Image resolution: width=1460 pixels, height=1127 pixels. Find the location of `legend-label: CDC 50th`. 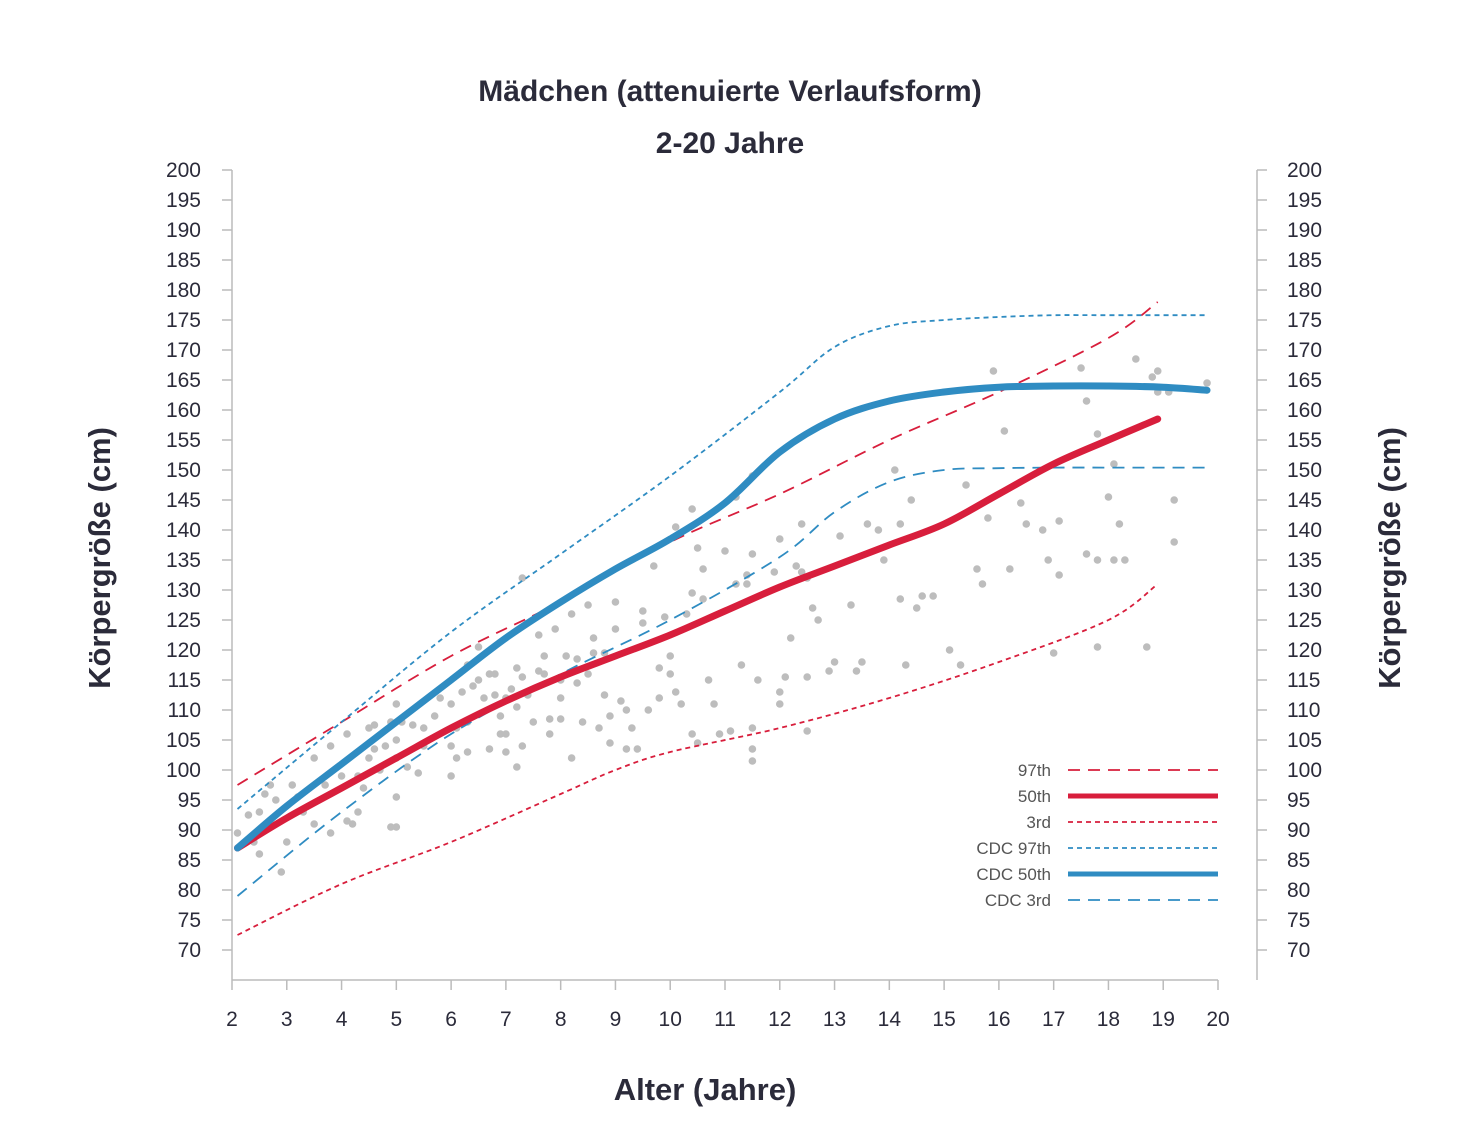

legend-label: CDC 50th is located at coordinates (1013, 874).